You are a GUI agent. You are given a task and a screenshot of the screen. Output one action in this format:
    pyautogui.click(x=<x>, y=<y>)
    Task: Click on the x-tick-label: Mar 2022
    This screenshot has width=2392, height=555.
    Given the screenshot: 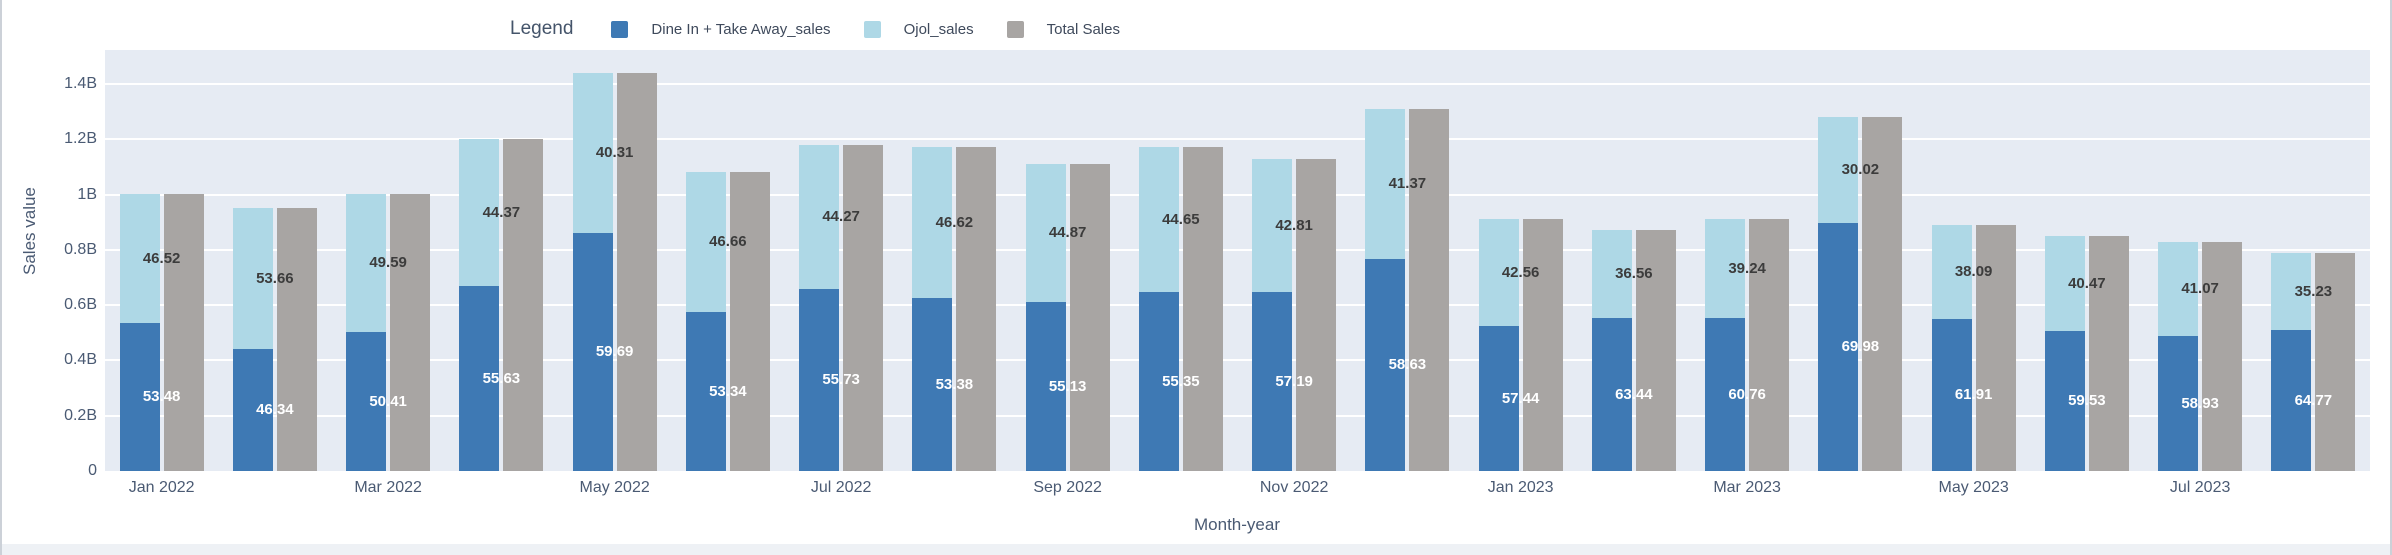 What is the action you would take?
    pyautogui.click(x=388, y=487)
    